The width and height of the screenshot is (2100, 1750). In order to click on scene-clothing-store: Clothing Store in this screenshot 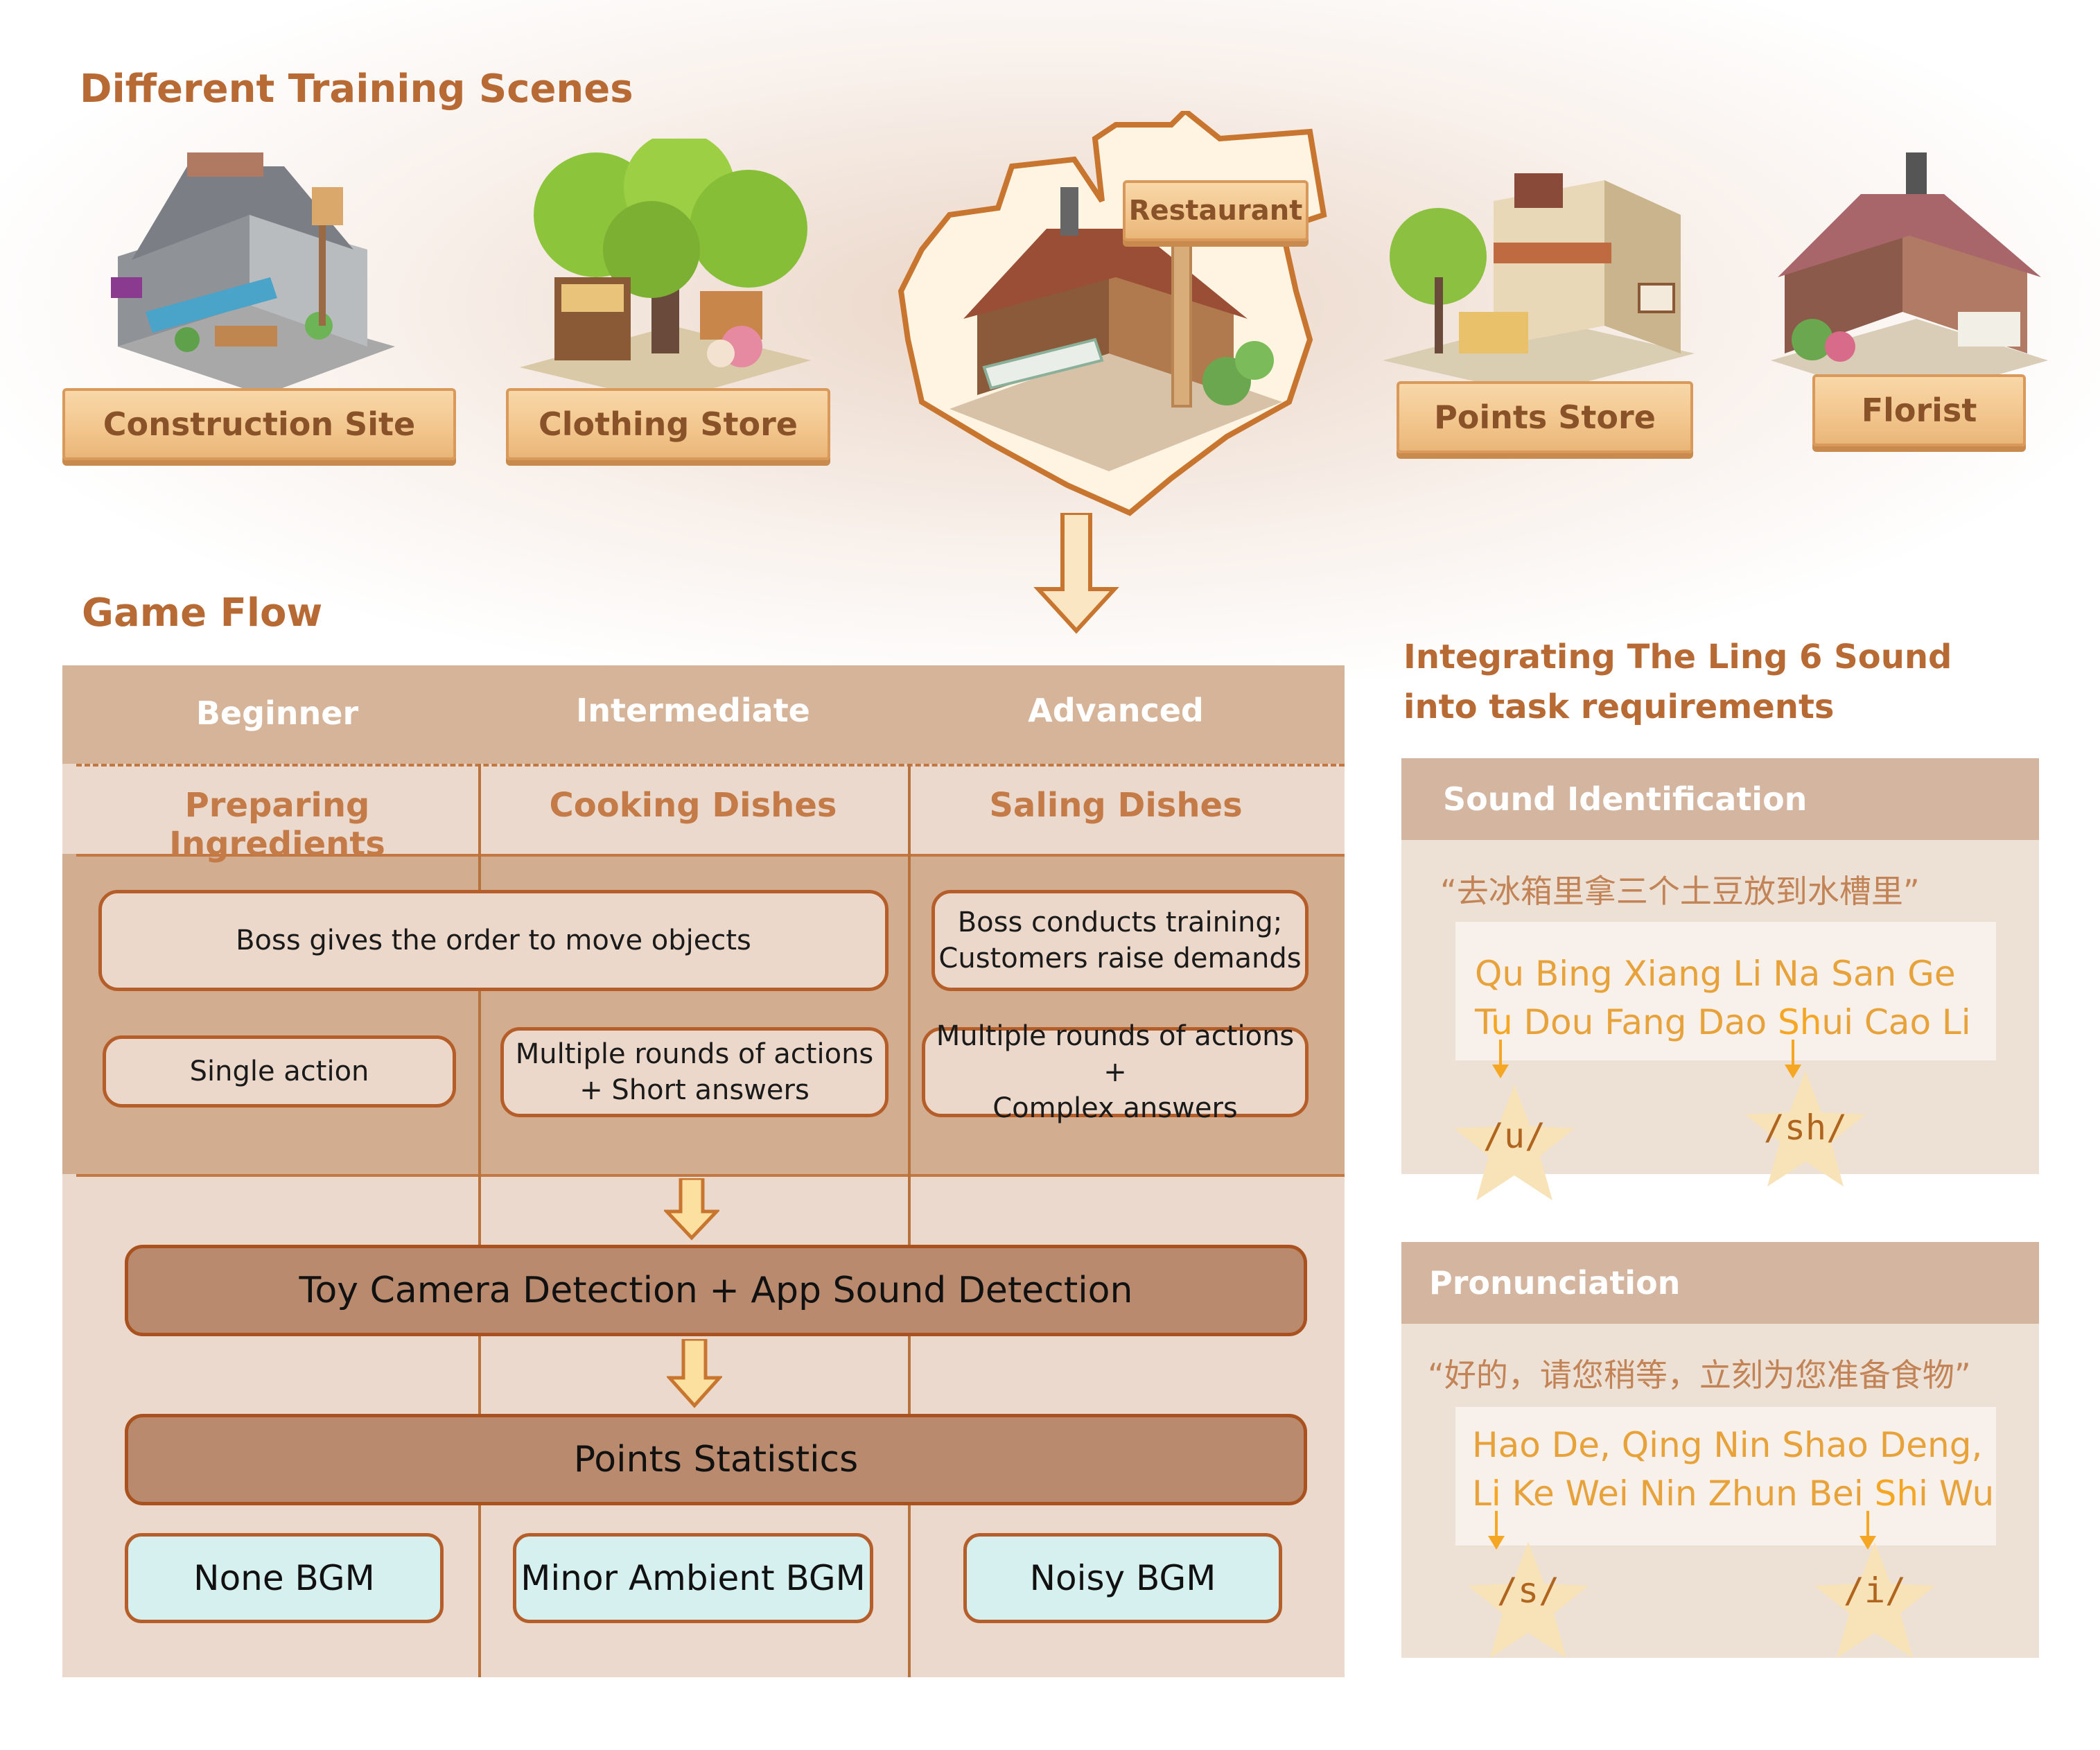, I will do `click(668, 299)`.